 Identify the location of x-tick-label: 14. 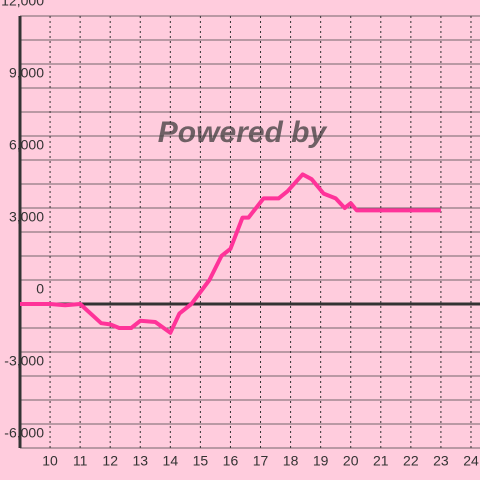
(171, 461).